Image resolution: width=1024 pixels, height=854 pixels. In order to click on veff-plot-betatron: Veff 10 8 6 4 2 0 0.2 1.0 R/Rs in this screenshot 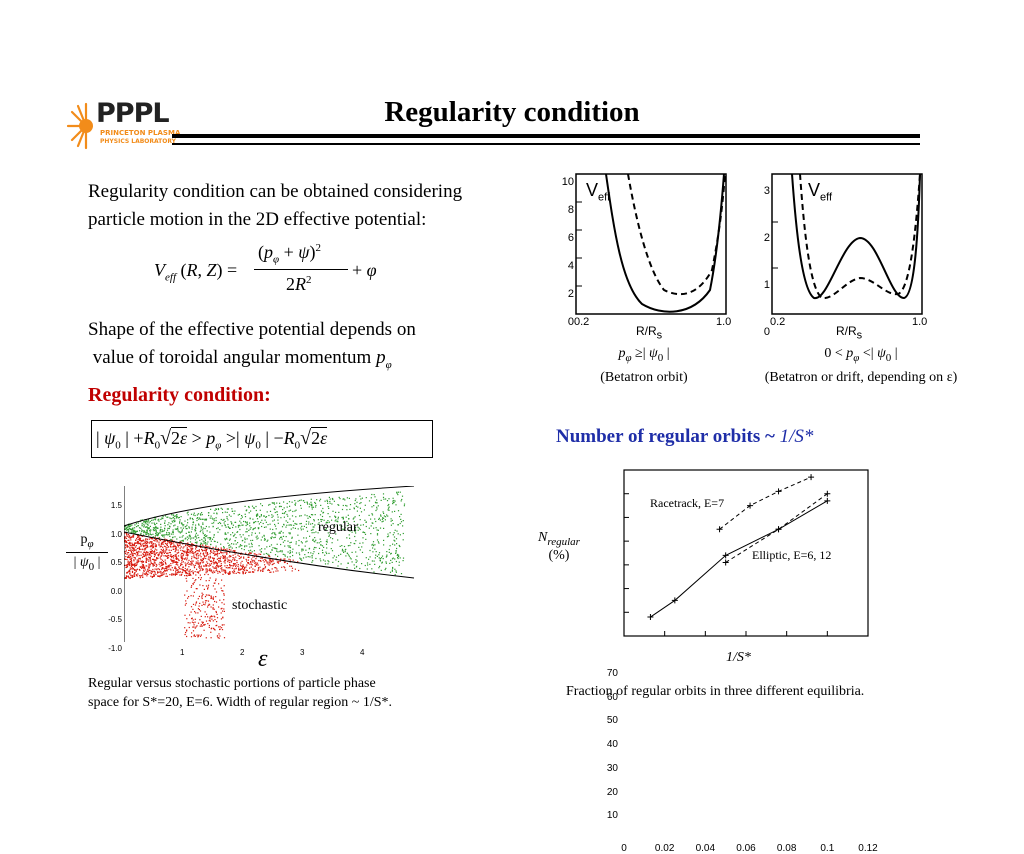, I will do `click(645, 255)`.